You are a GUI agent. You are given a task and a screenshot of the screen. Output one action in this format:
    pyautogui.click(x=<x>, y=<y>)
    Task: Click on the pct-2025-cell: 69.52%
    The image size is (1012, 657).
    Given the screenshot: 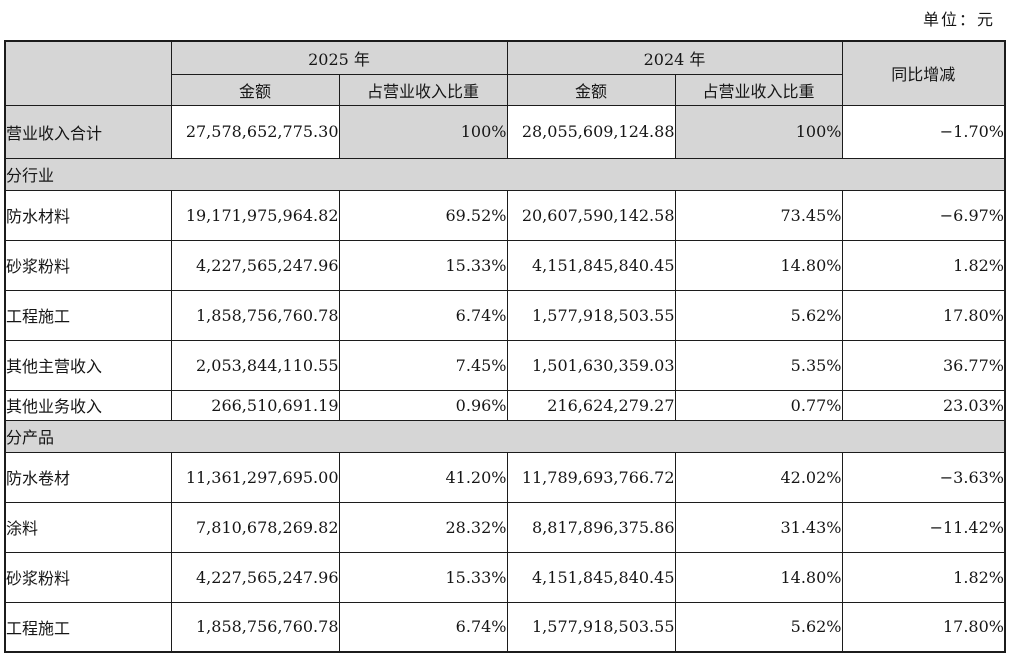 What is the action you would take?
    pyautogui.click(x=423, y=215)
    